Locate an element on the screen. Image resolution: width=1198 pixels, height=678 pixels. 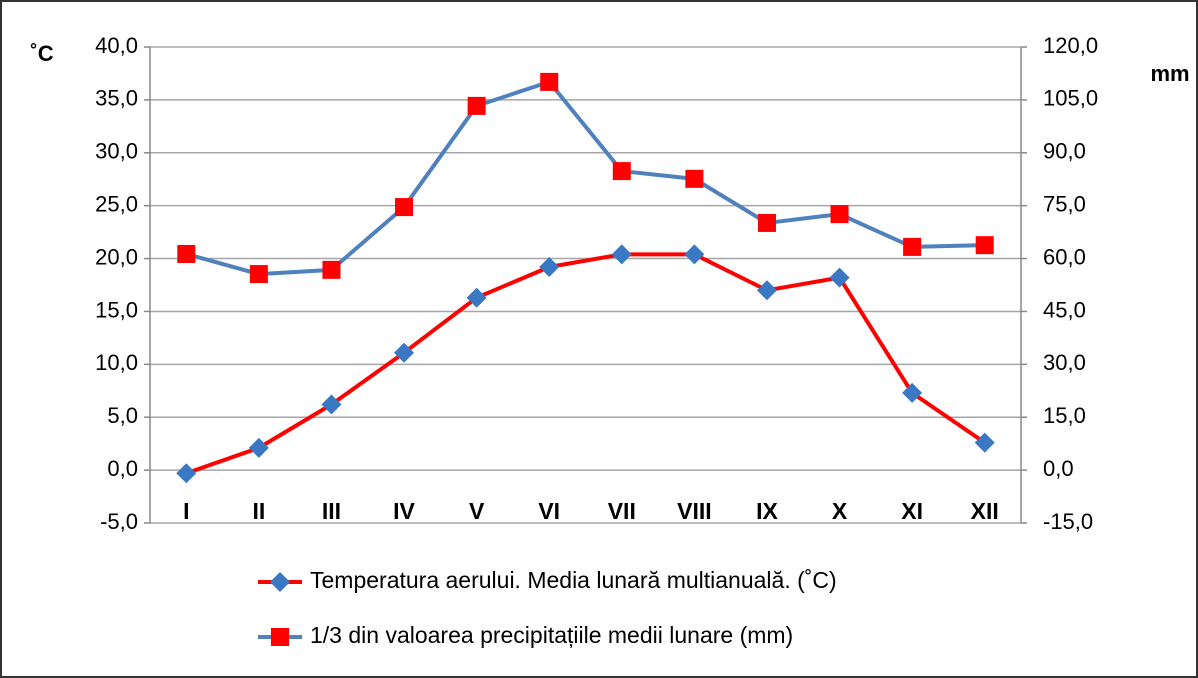
y2-tick-label: 30,0 is located at coordinates (1064, 362).